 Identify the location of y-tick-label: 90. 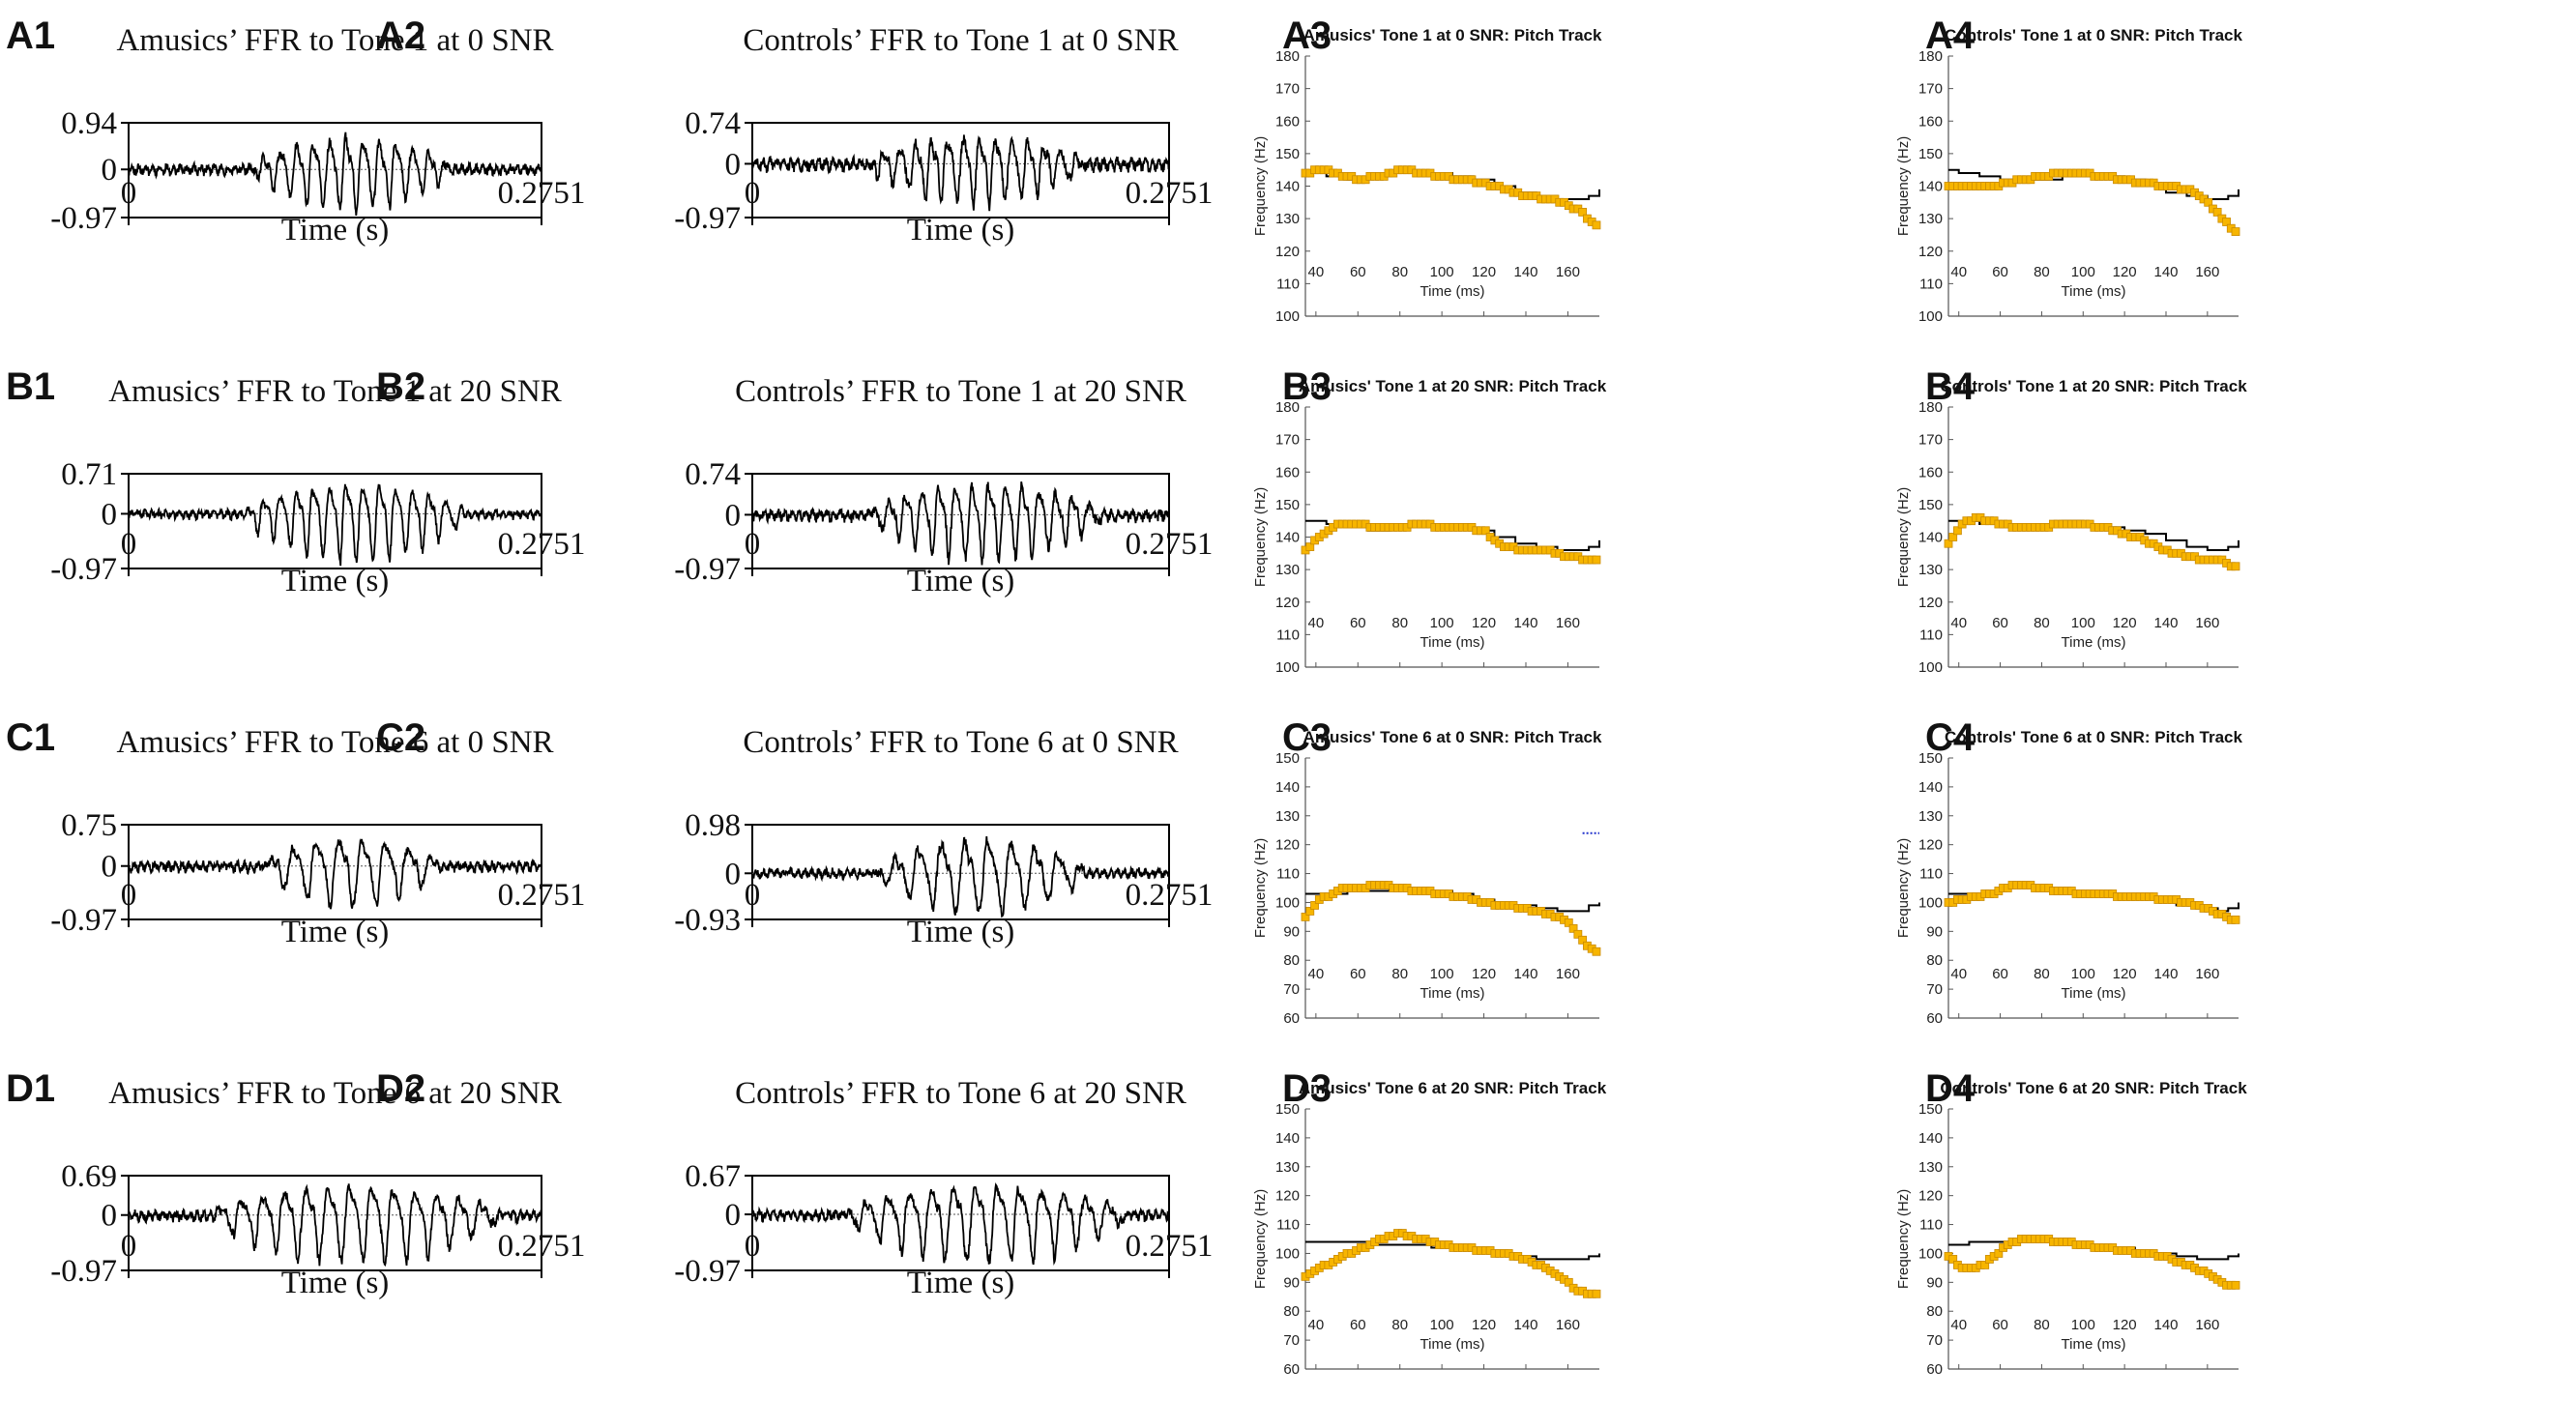
(1934, 1282).